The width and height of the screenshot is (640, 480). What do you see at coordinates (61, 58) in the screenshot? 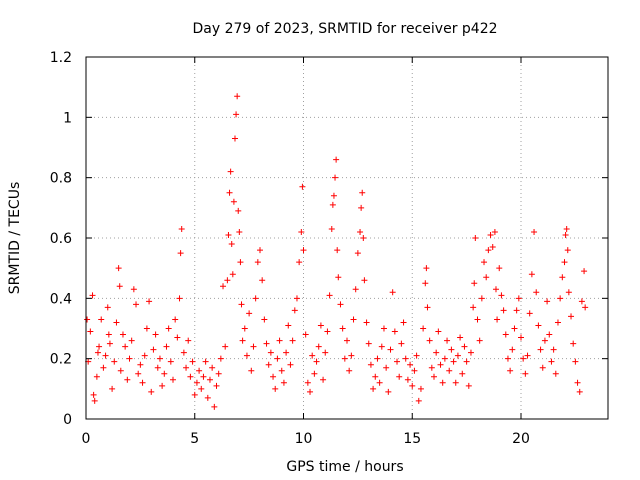
I see `y-tick-label: 1.2` at bounding box center [61, 58].